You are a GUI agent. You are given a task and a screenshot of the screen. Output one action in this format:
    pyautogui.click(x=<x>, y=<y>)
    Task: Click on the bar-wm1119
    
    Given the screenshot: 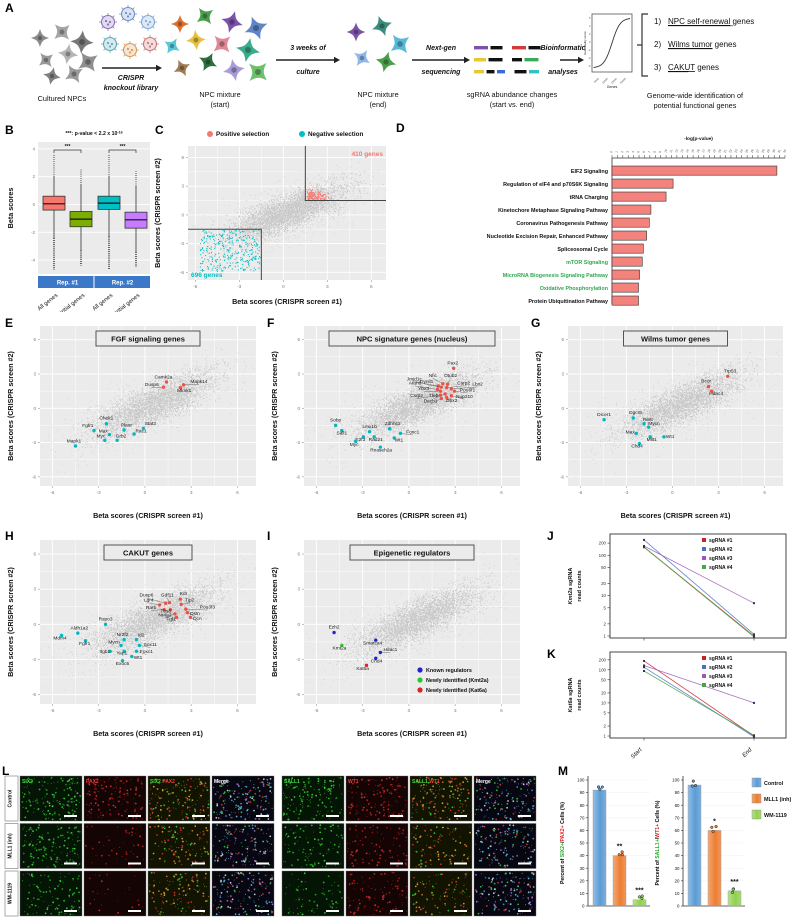 What is the action you would take?
    pyautogui.click(x=734, y=898)
    